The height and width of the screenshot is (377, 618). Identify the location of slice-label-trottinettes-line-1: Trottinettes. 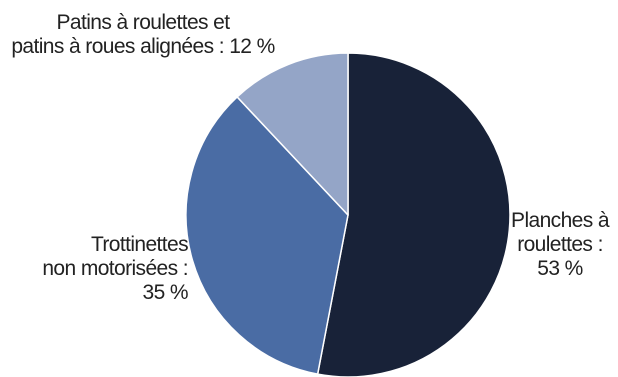
(106, 245).